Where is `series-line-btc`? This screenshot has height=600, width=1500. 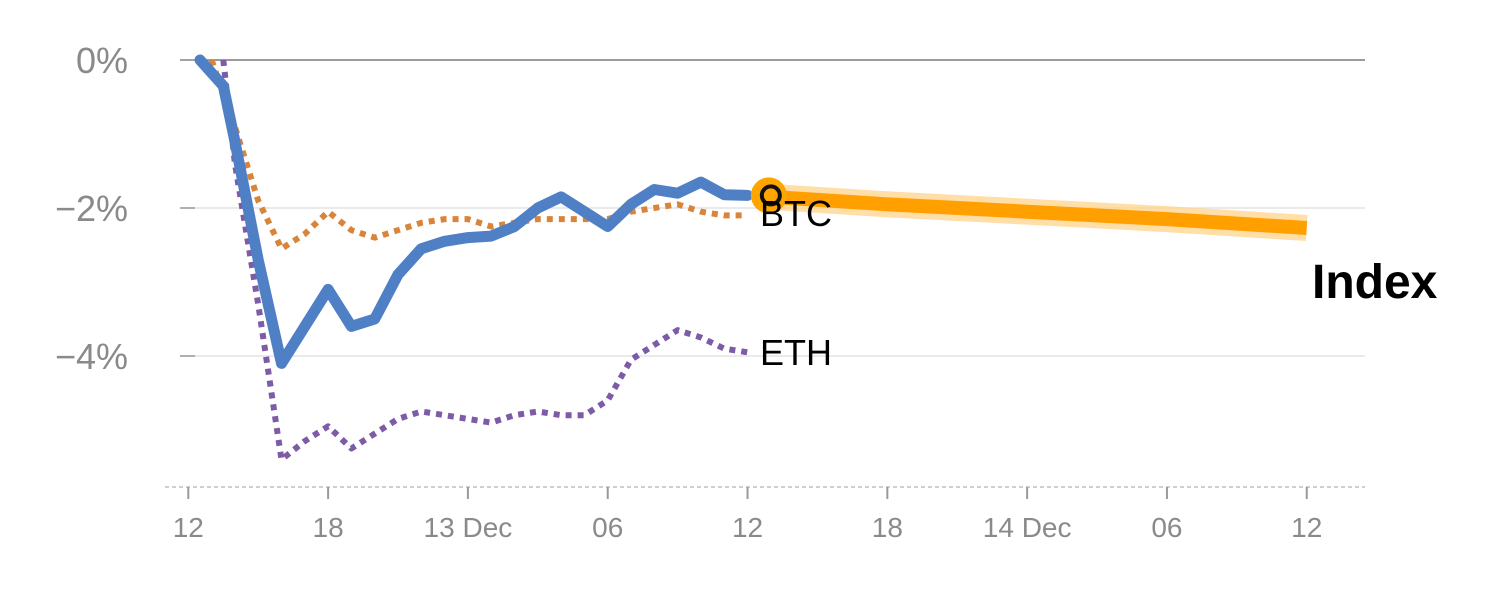 series-line-btc is located at coordinates (478, 155).